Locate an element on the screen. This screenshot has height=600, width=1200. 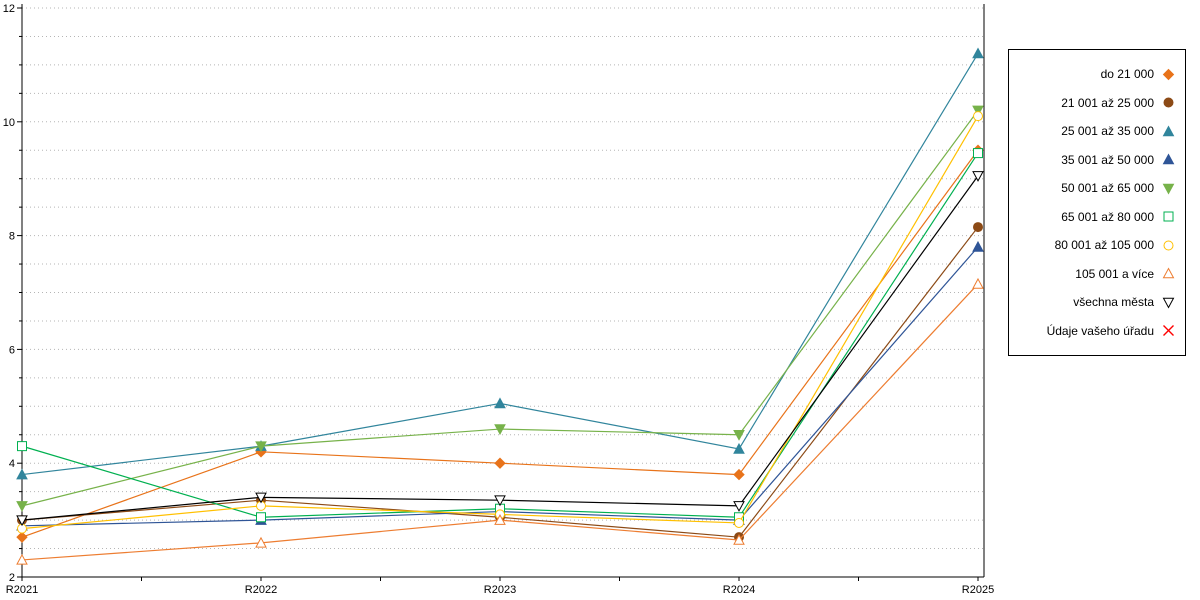
square-icon is located at coordinates (1168, 216).